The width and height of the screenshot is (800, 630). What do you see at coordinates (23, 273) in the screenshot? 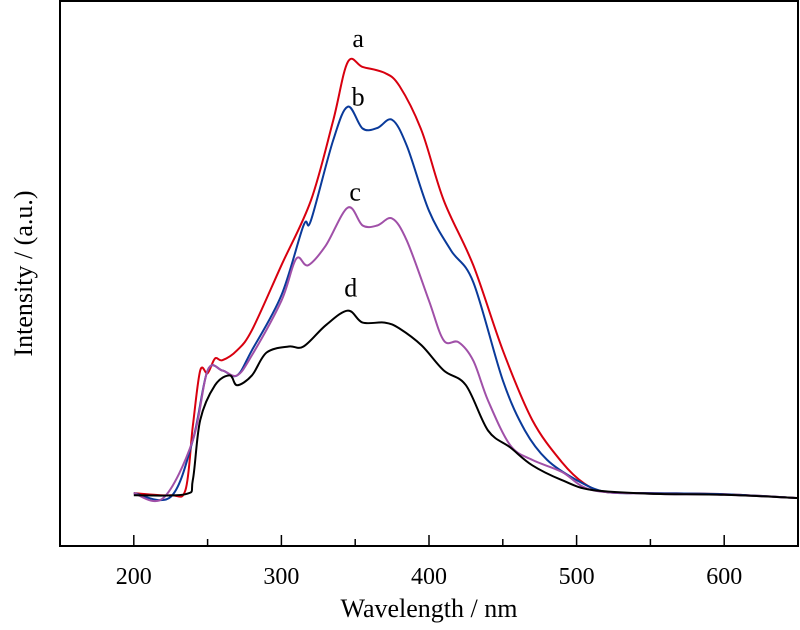
I see `y-axis-title: Intensity / (a.u.)` at bounding box center [23, 273].